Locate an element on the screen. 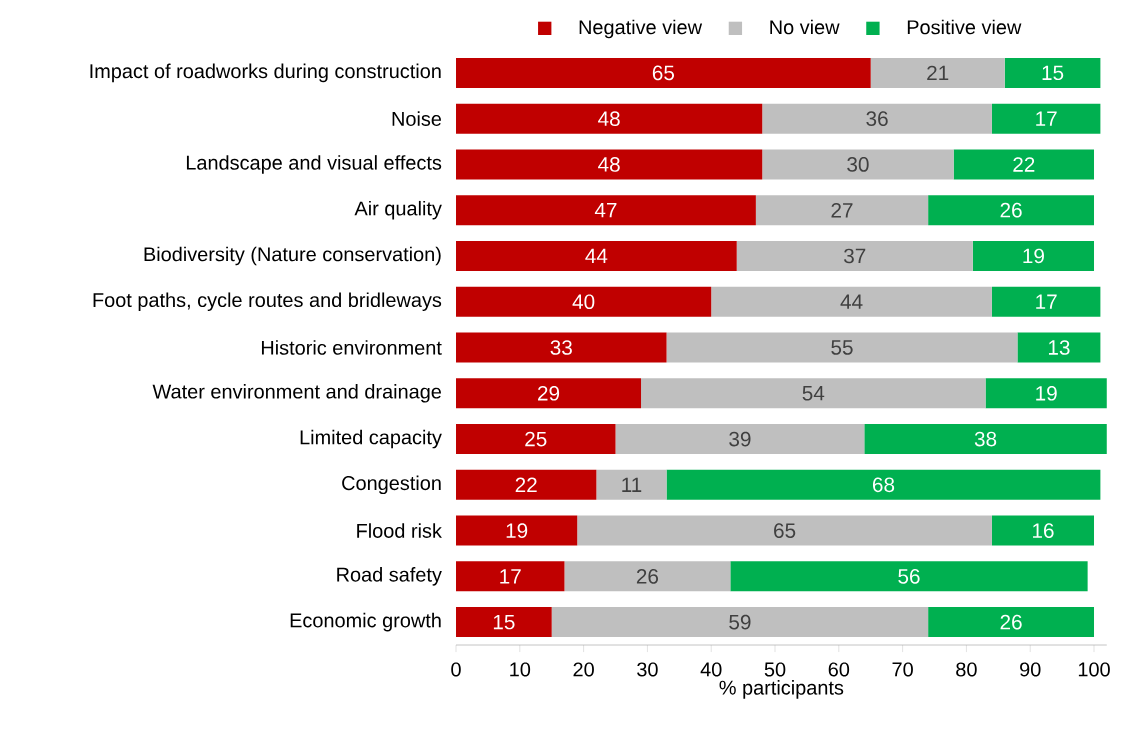  y-tick-label: Historic environment is located at coordinates (351, 347).